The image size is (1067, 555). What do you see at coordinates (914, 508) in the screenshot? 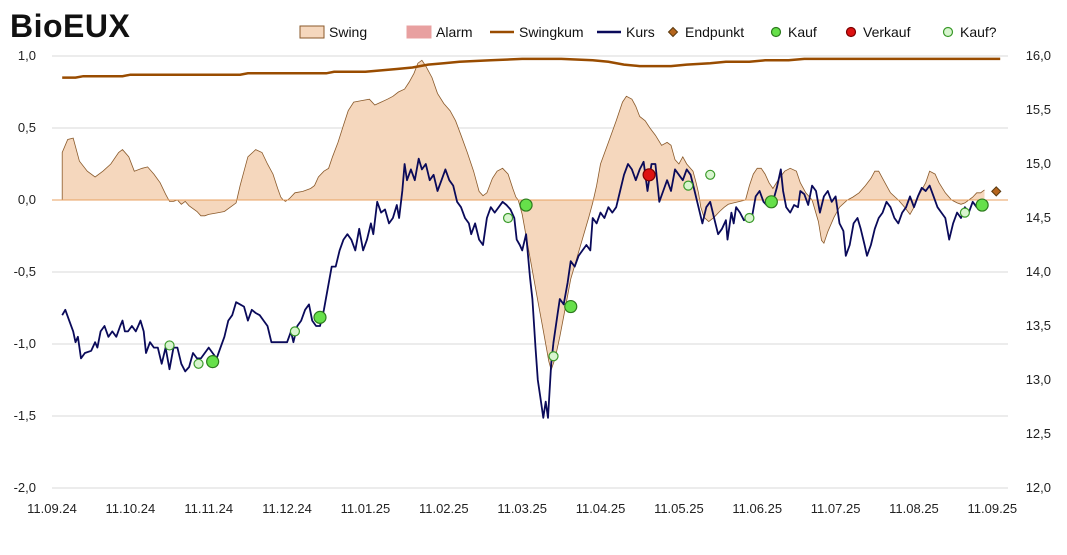
I see `x-tick-11: 11.08.25` at bounding box center [914, 508].